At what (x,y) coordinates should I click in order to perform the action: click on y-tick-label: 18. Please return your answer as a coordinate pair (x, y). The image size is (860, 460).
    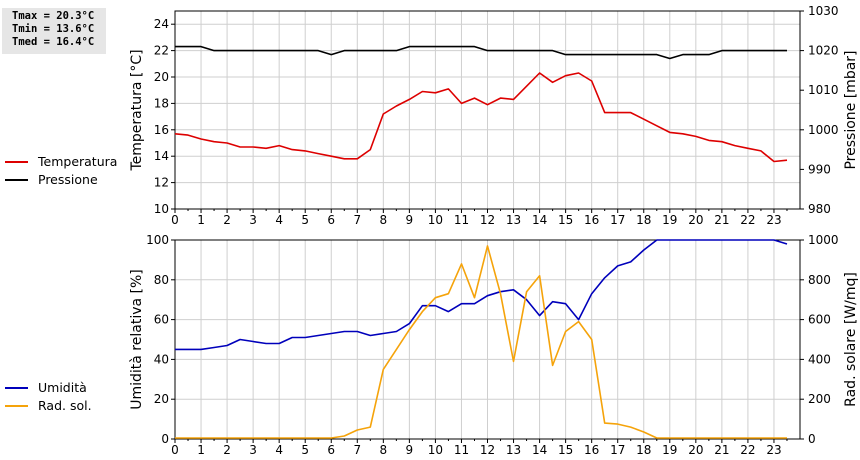
    Looking at the image, I should click on (161, 103).